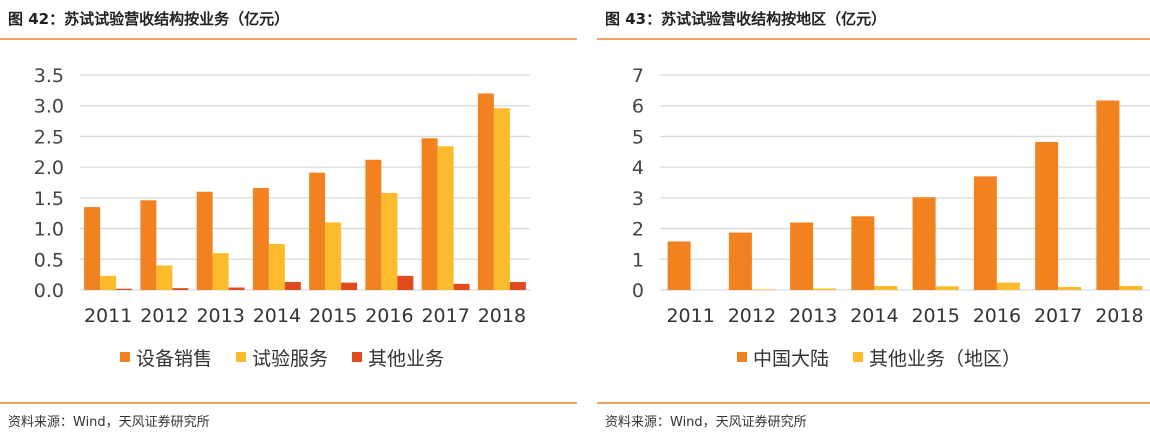  What do you see at coordinates (1131, 288) in the screenshot?
I see `bar-其他业务（地区）-2018` at bounding box center [1131, 288].